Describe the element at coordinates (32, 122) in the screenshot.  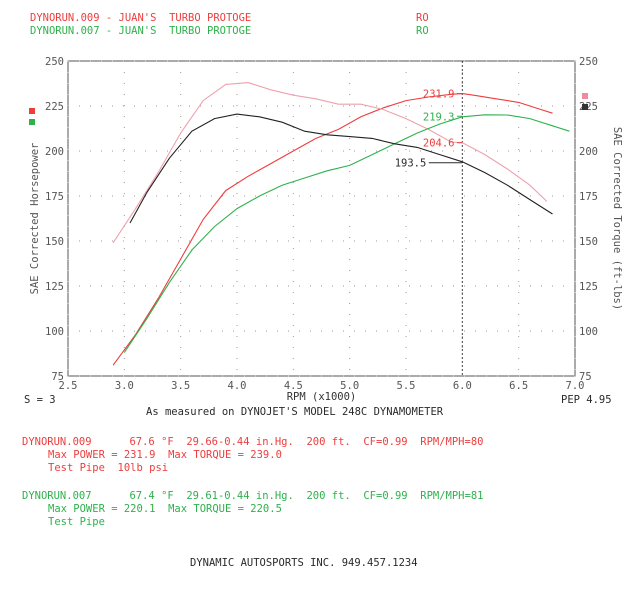
I see `legend-swatch-green-left` at that location.